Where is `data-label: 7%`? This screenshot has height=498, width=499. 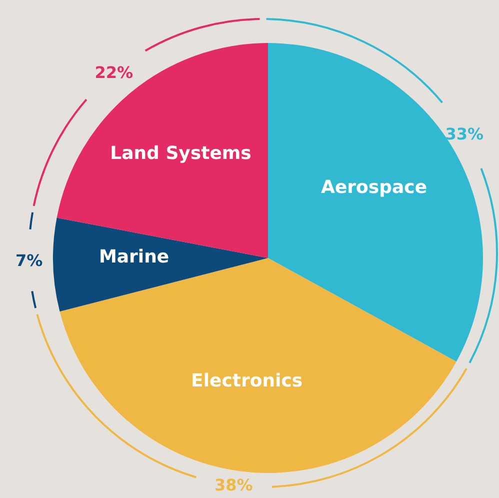 data-label: 7% is located at coordinates (29, 260).